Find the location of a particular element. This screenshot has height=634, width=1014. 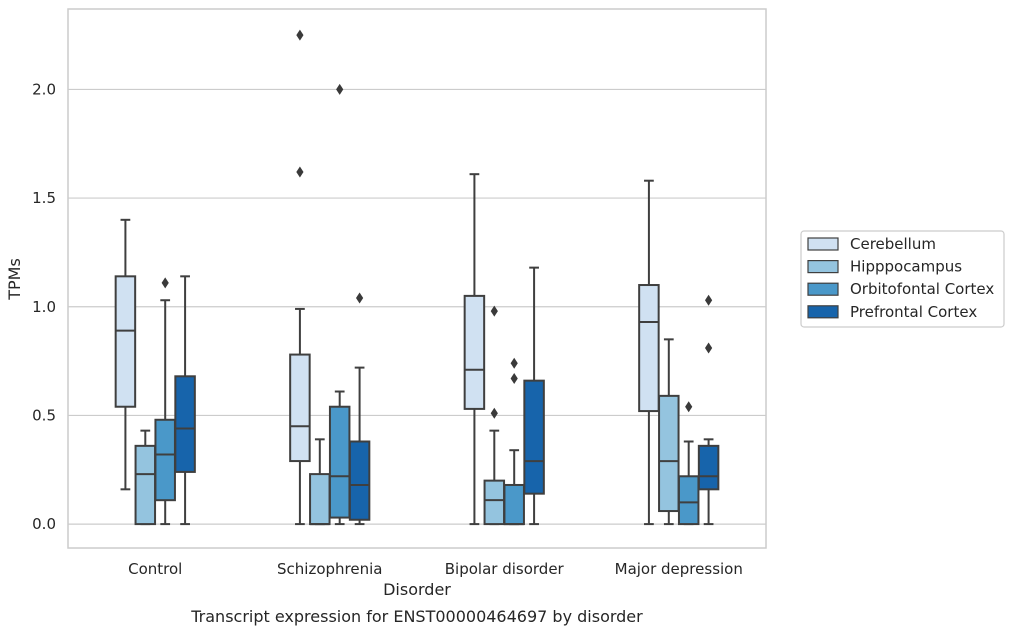

legend-label: Hipppocampus is located at coordinates (906, 267).